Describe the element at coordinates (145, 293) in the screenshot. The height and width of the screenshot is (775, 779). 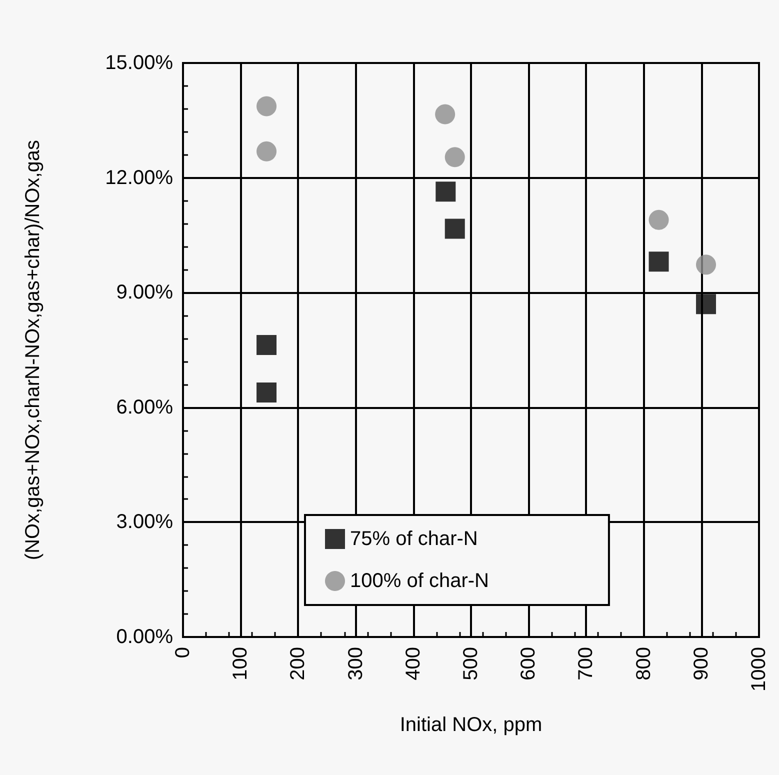
I see `y-tick-label: 9.00%` at that location.